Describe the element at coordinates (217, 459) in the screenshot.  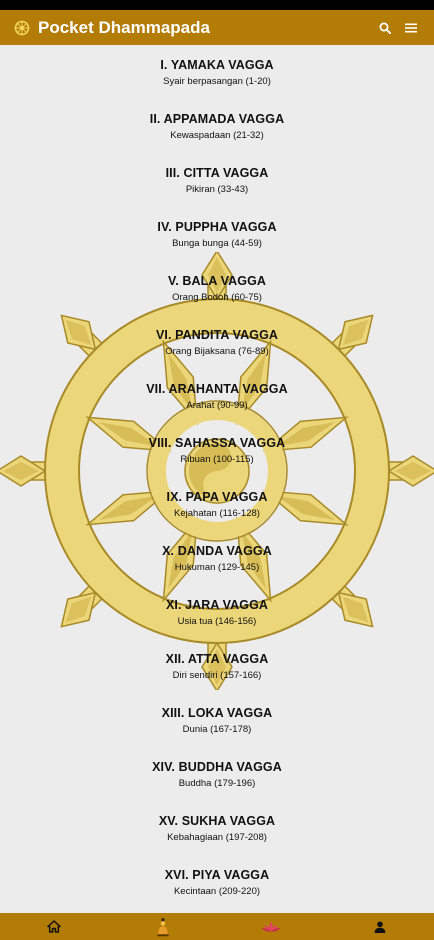
I see `vagga-subtitle: Ribuan (100-115)` at that location.